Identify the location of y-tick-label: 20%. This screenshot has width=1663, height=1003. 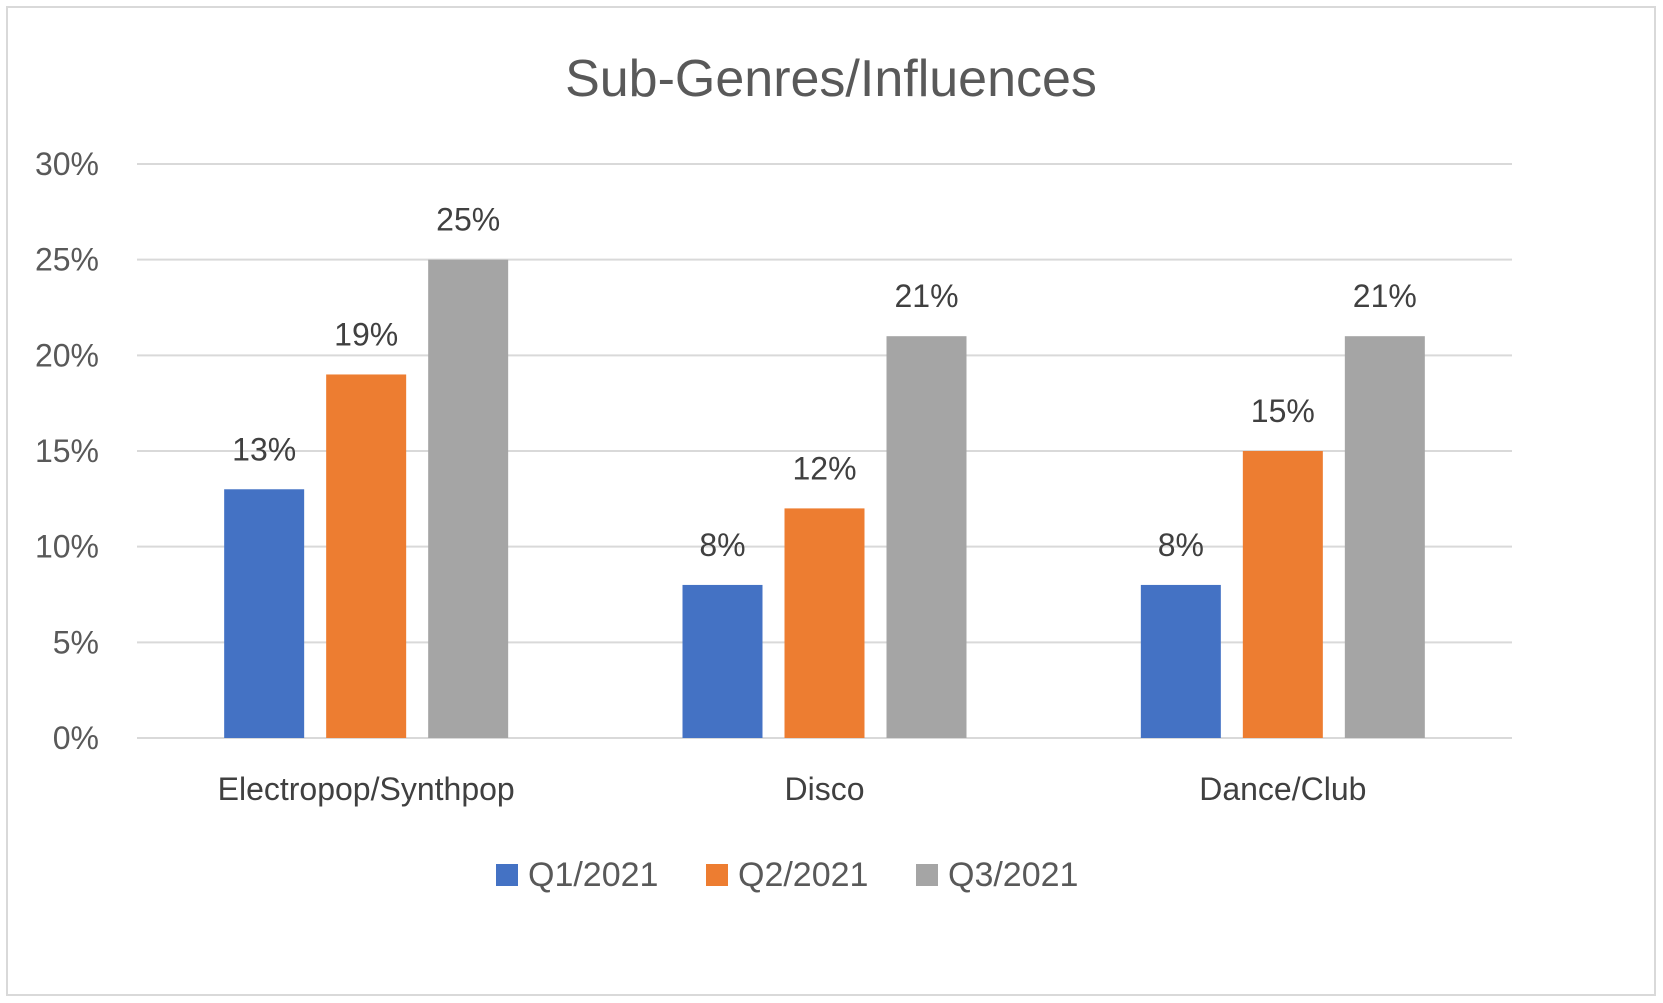
(67, 355).